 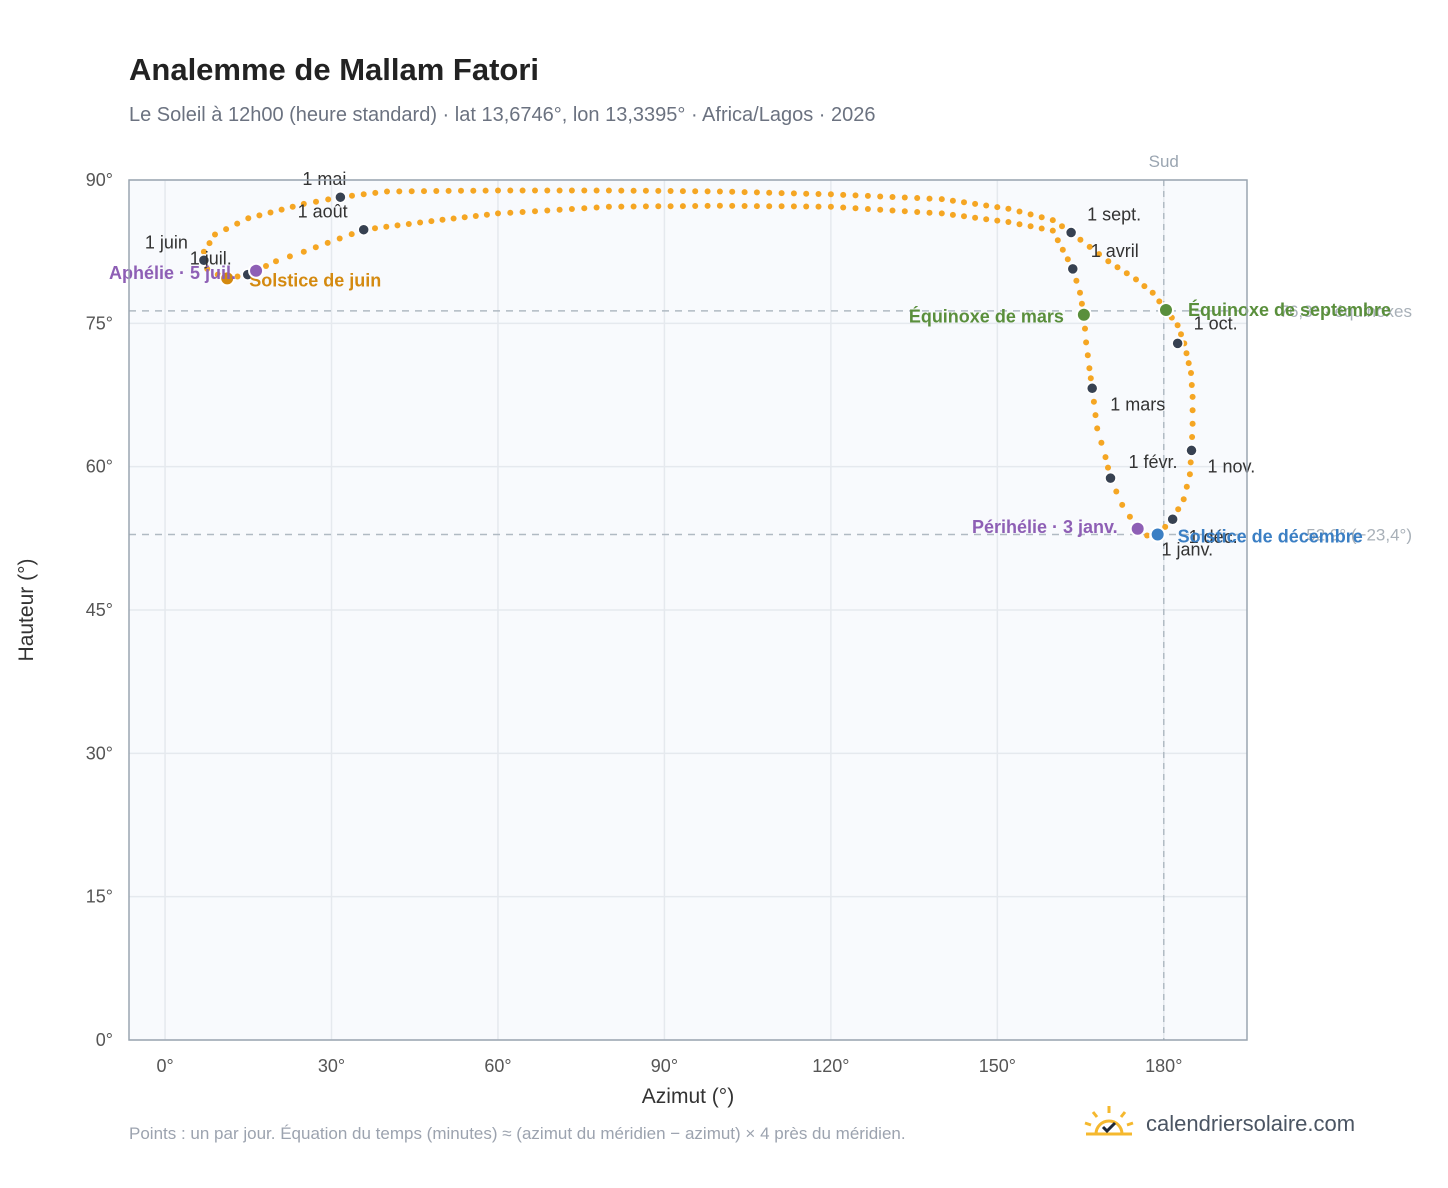 I want to click on y-tick-label: 0°, so click(x=104, y=1040).